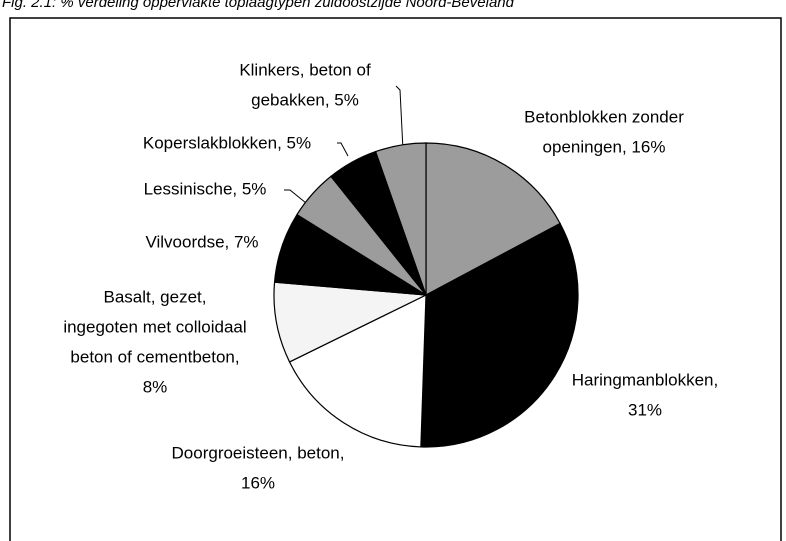 This screenshot has height=541, width=786. Describe the element at coordinates (154, 326) in the screenshot. I see `slice-label: ingegoten met colloidaal` at that location.